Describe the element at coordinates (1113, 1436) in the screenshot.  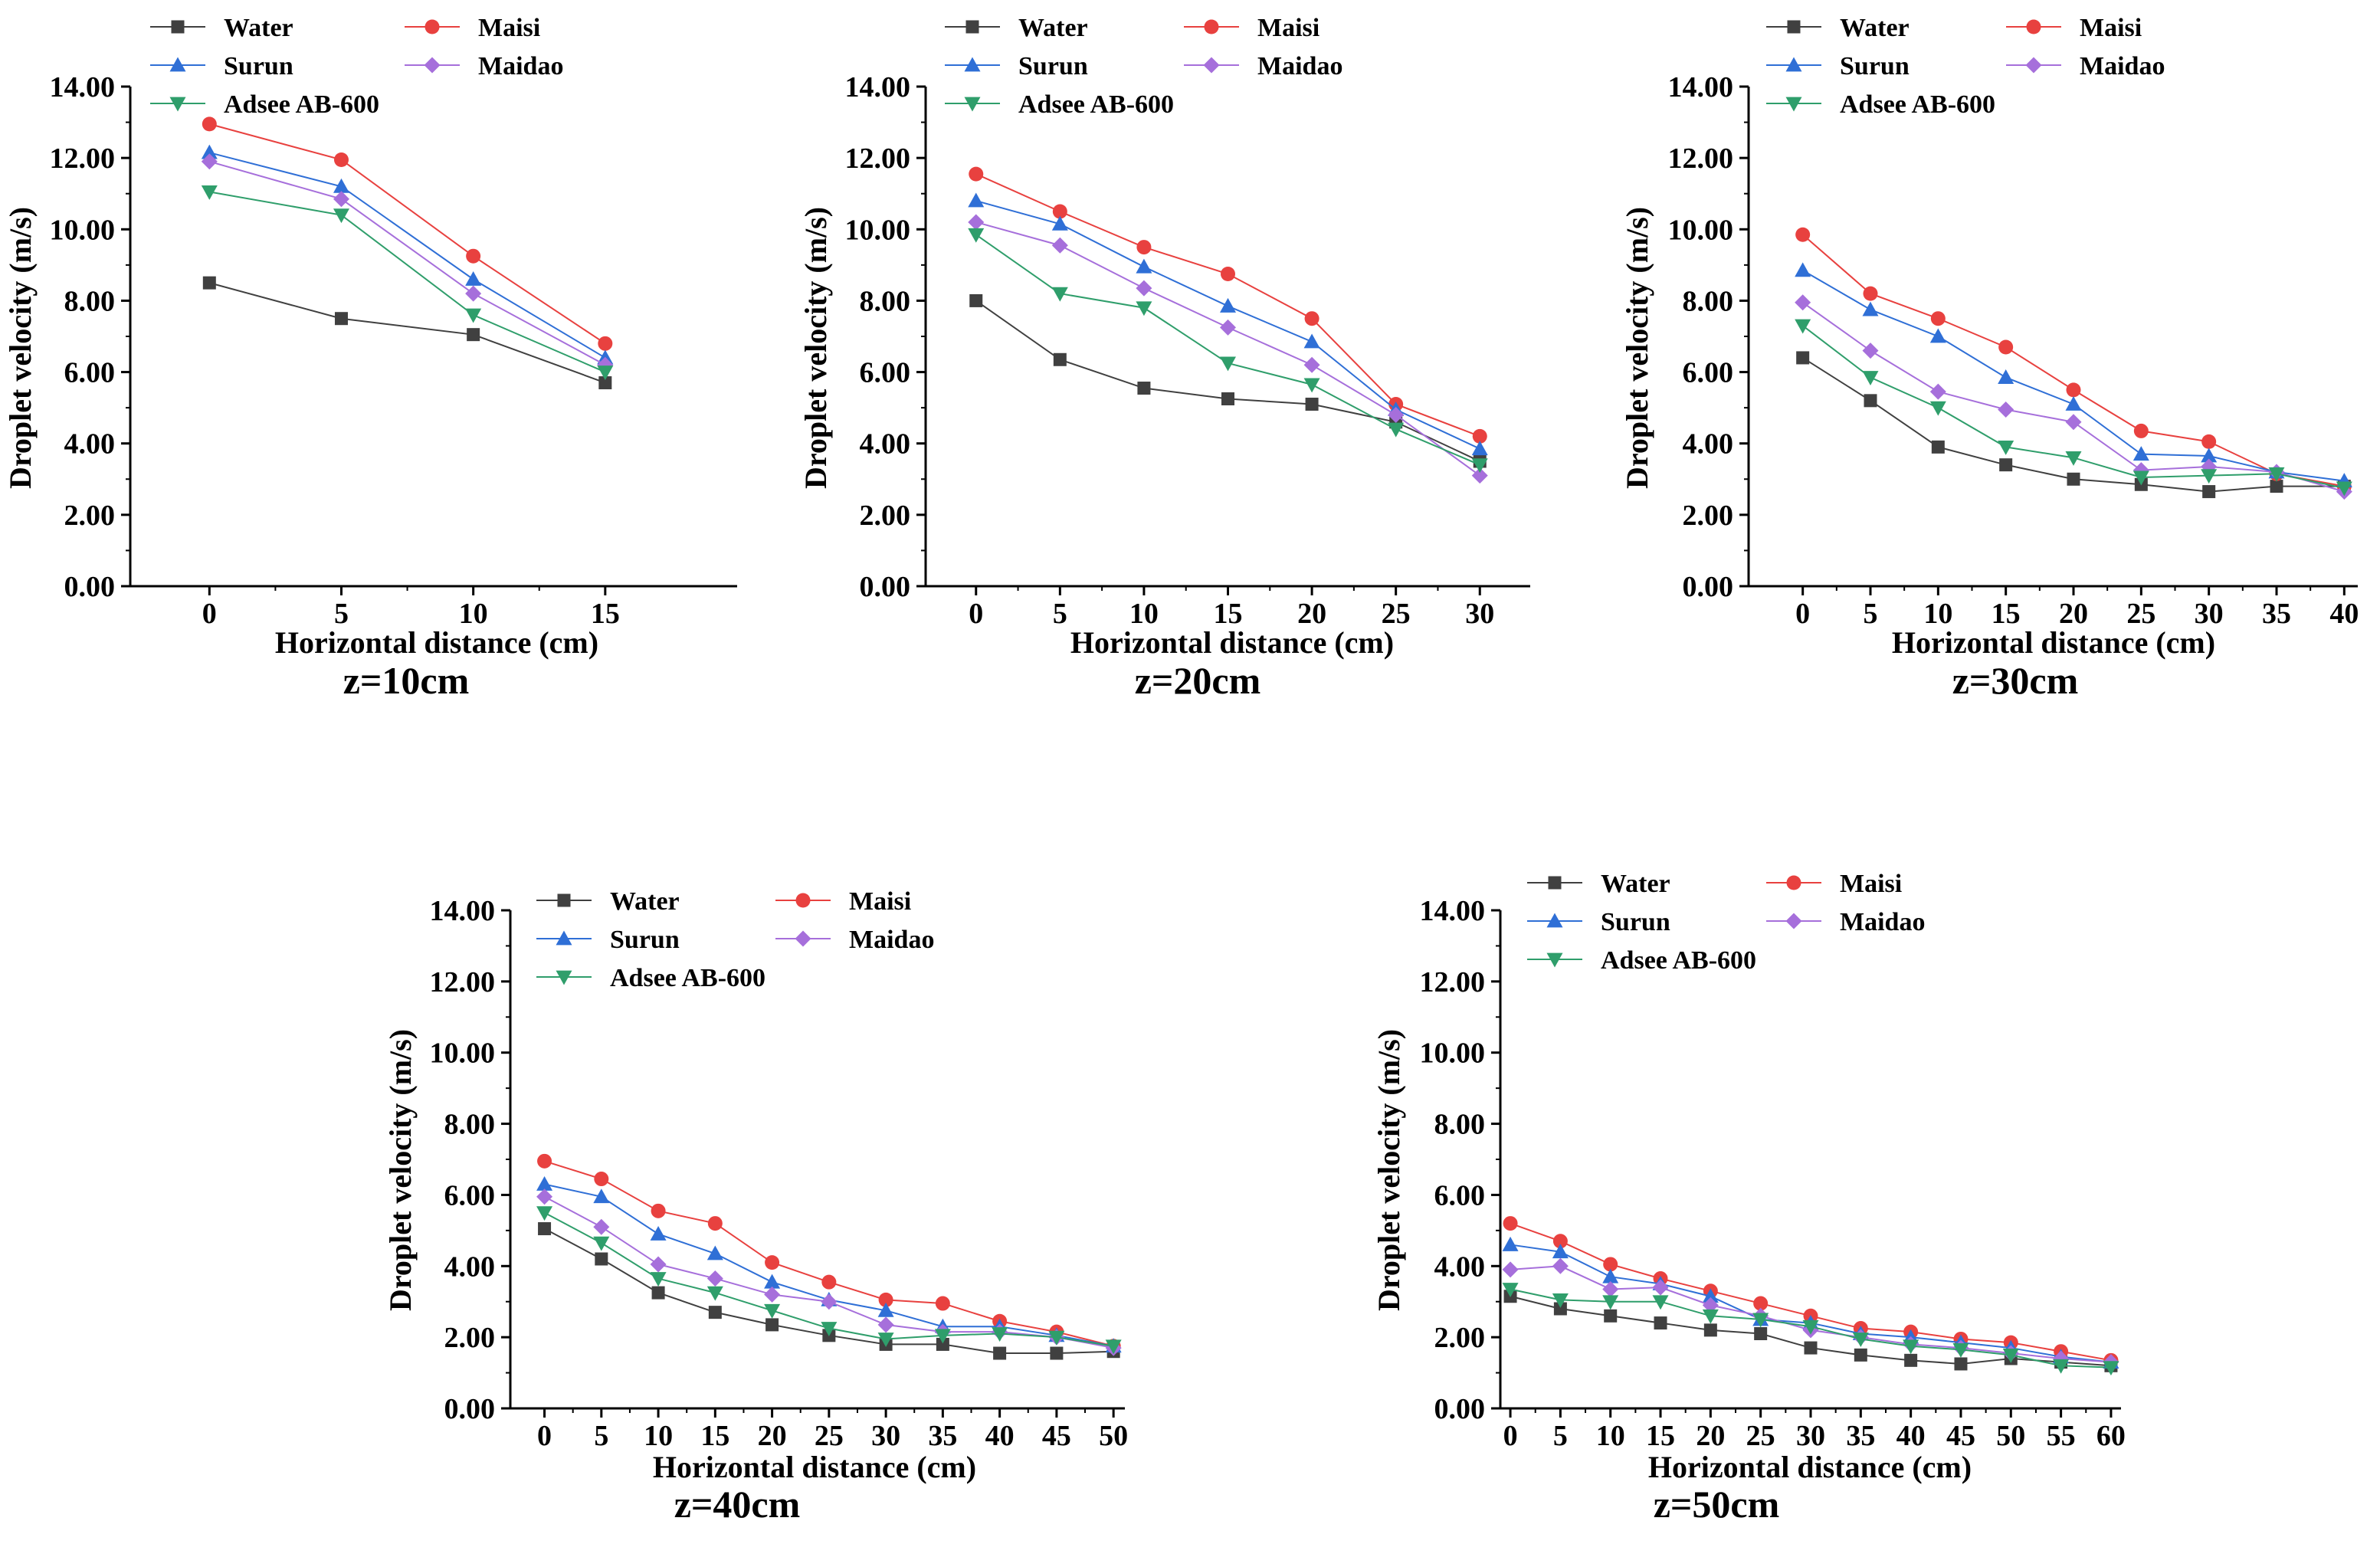
I see `x-tick-label: 50` at that location.